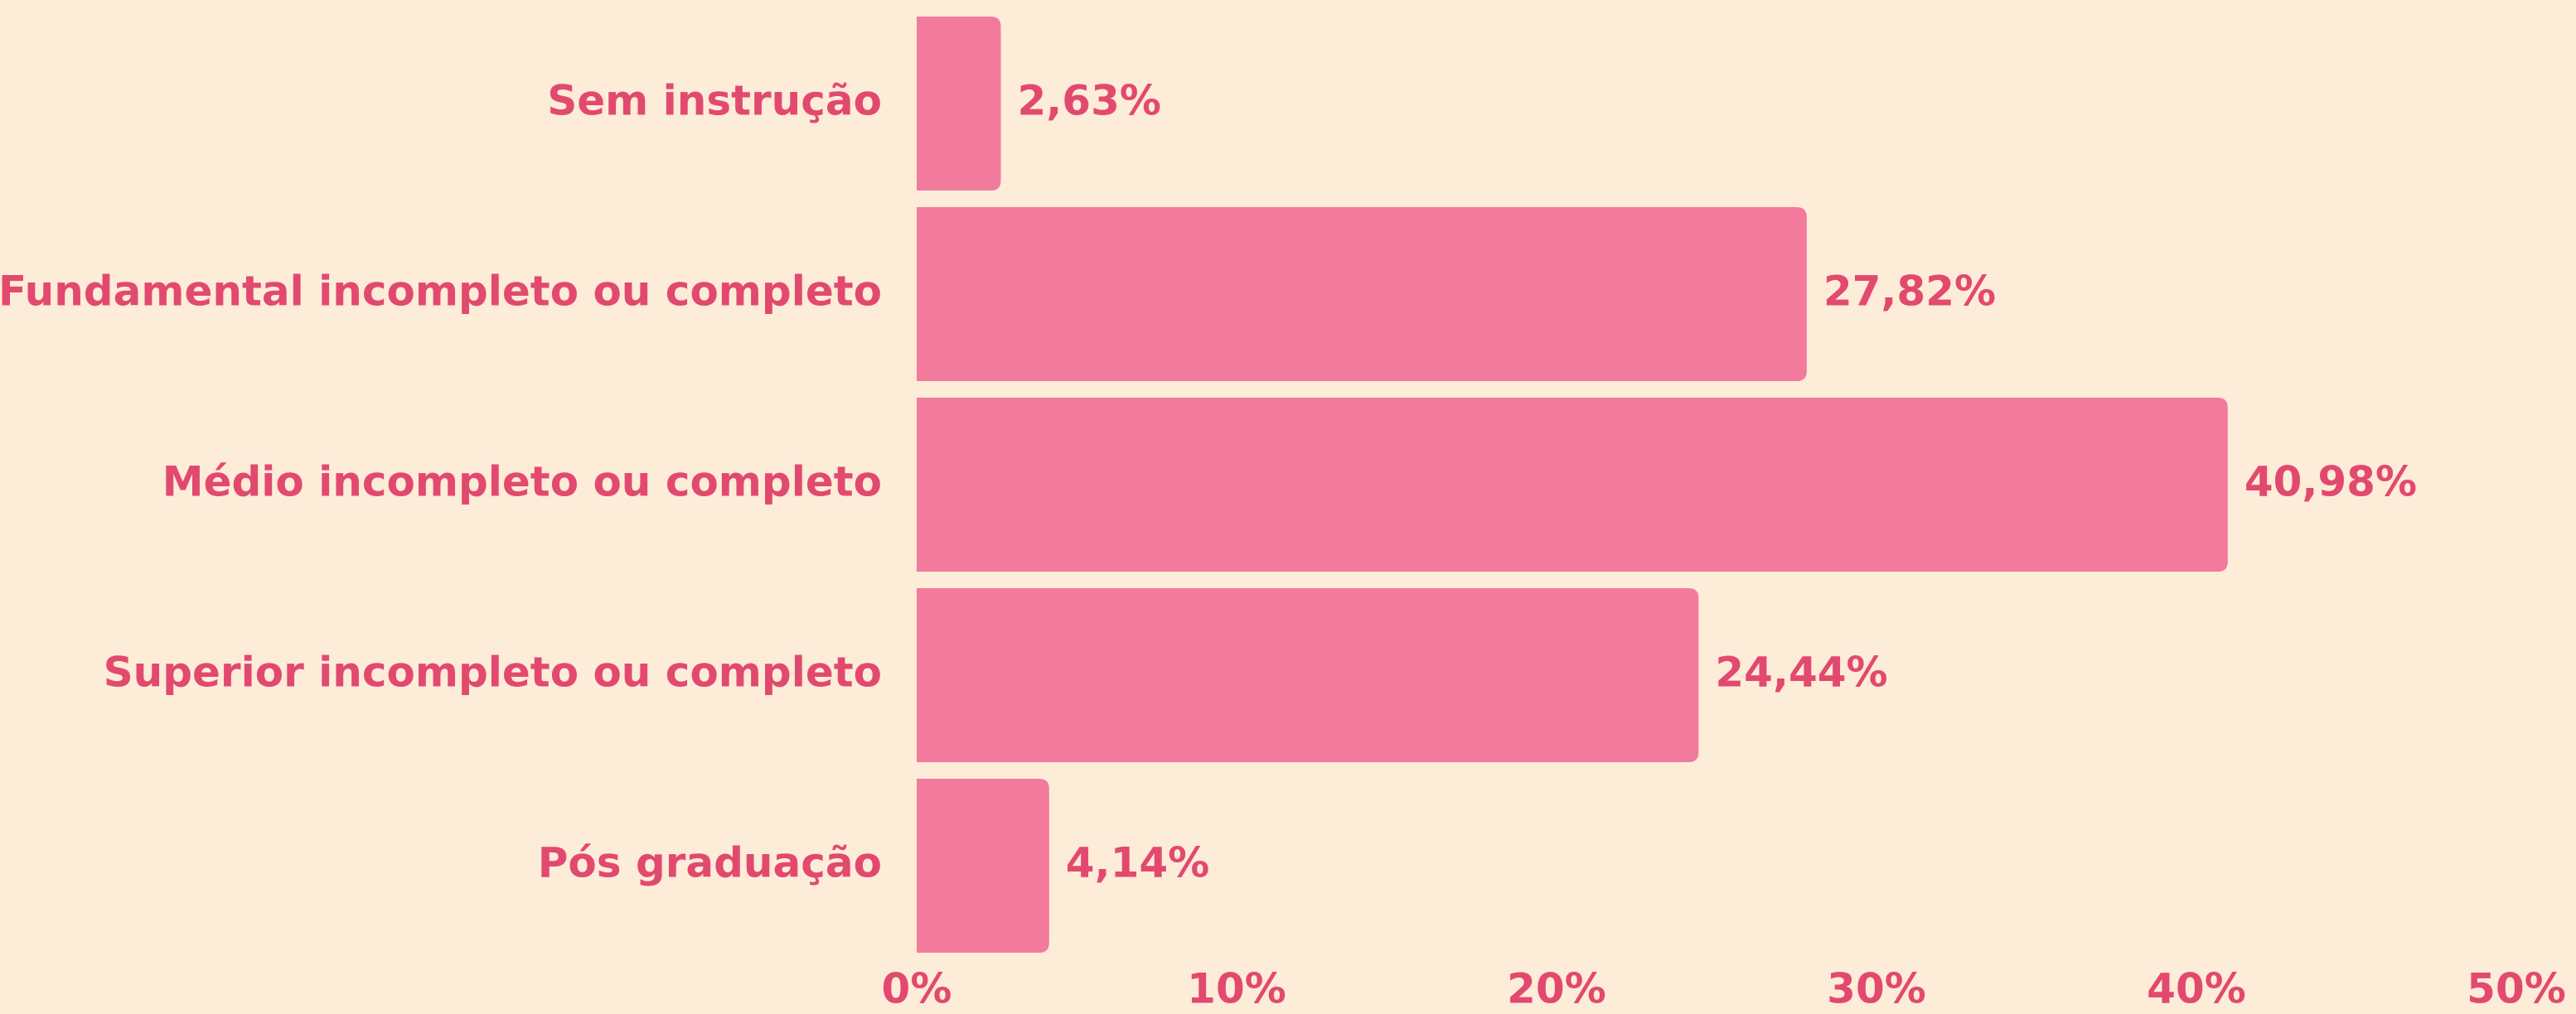 This screenshot has height=1014, width=2576. What do you see at coordinates (2330, 482) in the screenshot?
I see `value-label: 40,98%` at bounding box center [2330, 482].